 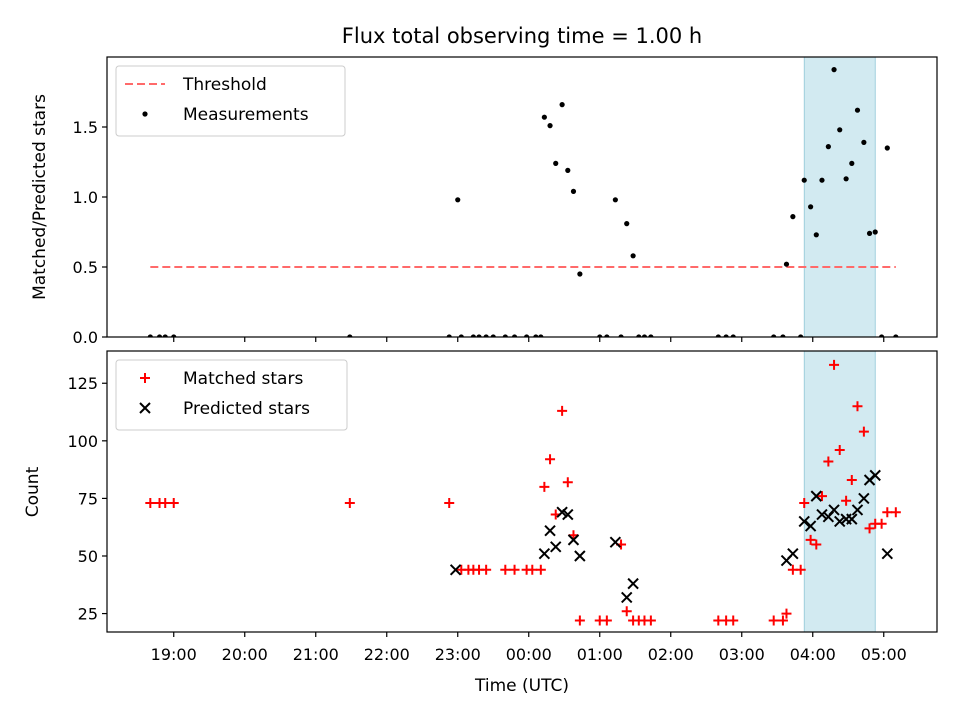 What do you see at coordinates (246, 115) in the screenshot?
I see `legend-label: Measurements` at bounding box center [246, 115].